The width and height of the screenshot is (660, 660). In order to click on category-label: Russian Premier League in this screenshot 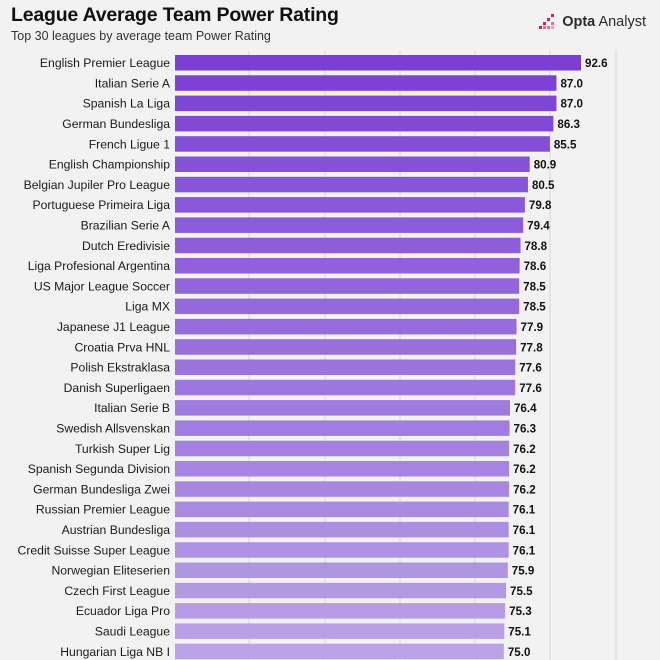, I will do `click(103, 510)`.